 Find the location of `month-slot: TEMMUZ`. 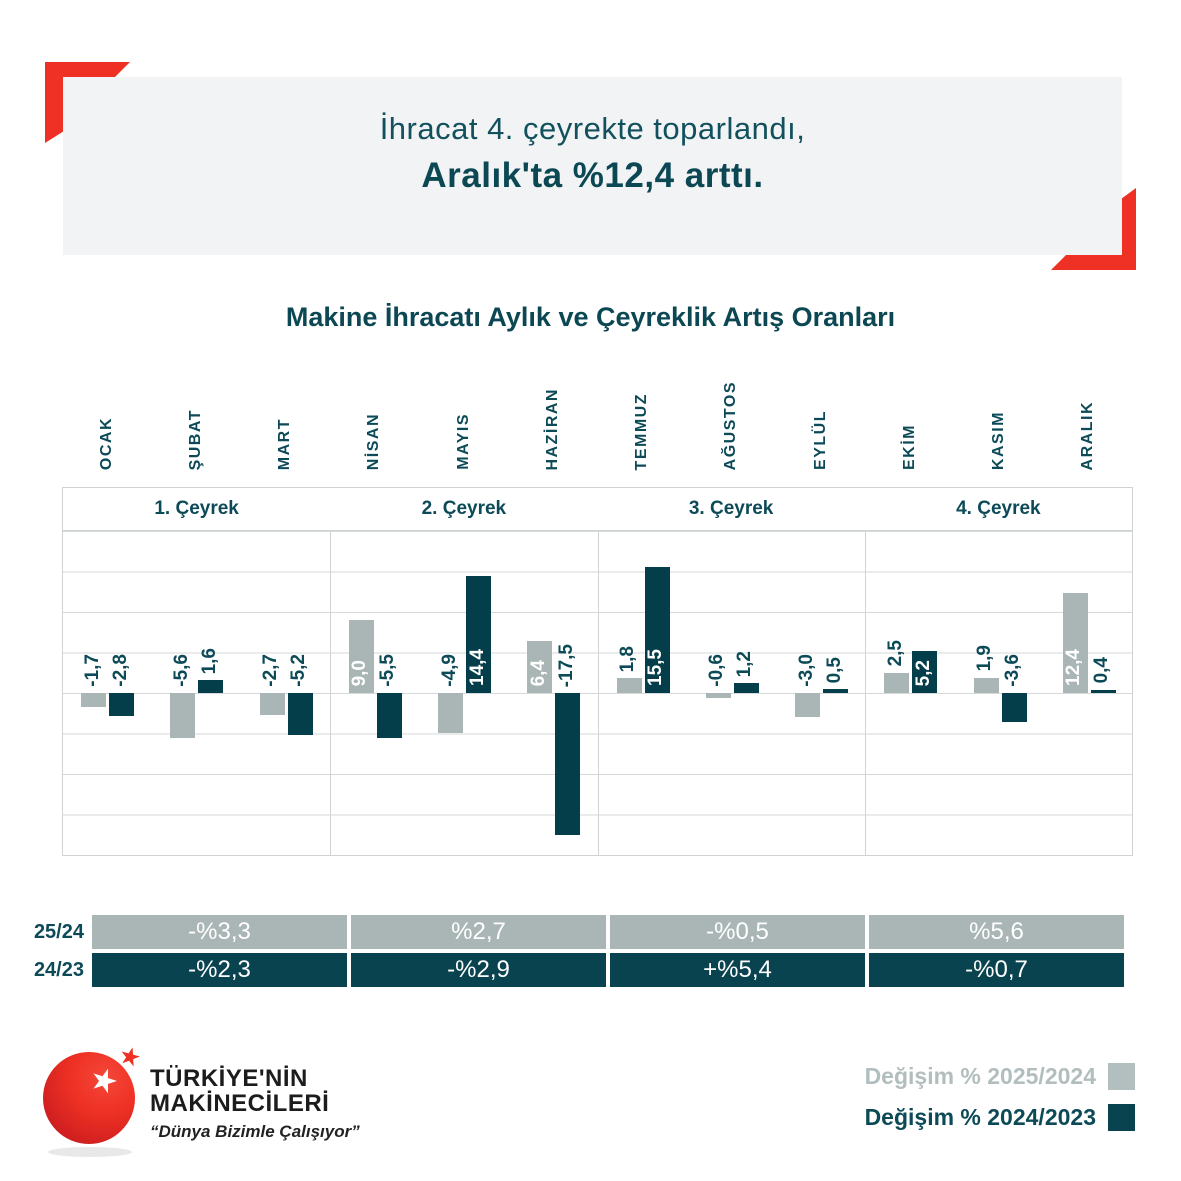

month-slot: TEMMUZ is located at coordinates (642, 410).